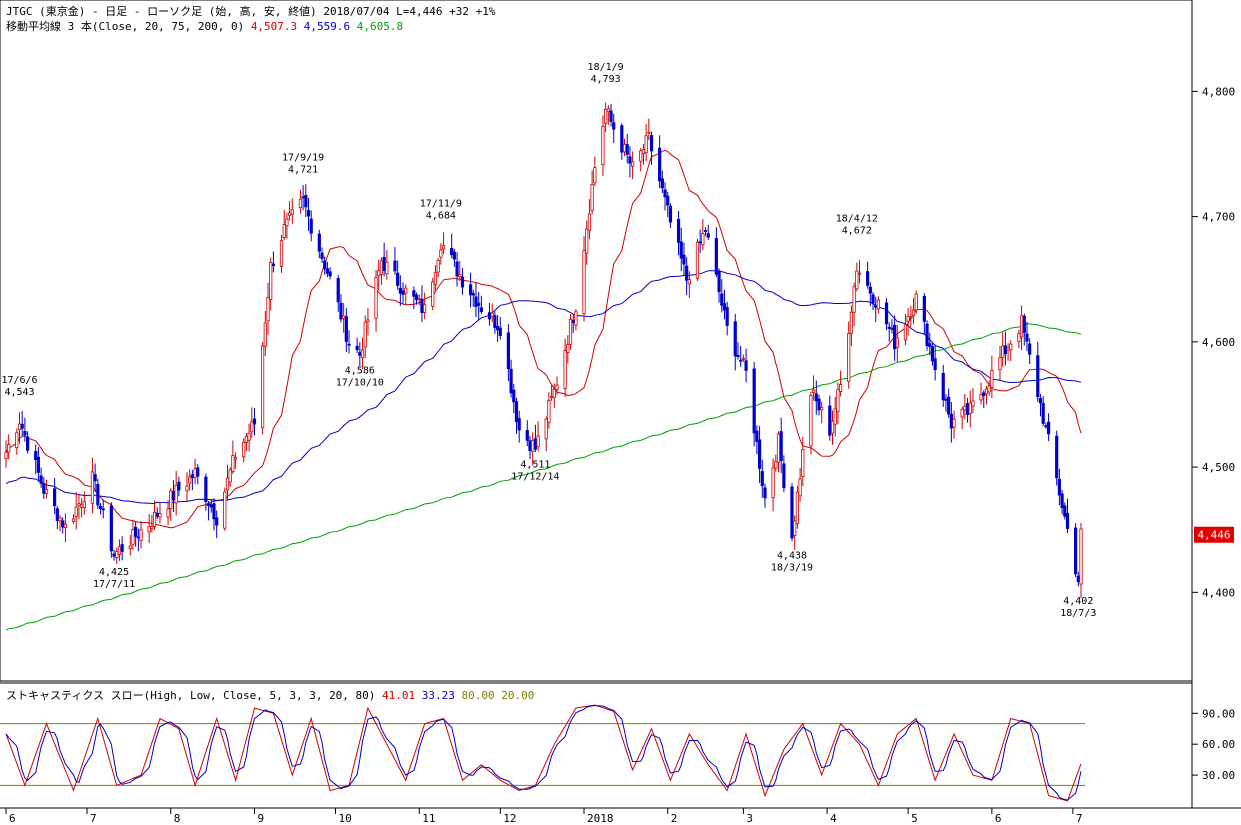 The height and width of the screenshot is (825, 1241). I want to click on annotation-label: 4,684, so click(441, 216).